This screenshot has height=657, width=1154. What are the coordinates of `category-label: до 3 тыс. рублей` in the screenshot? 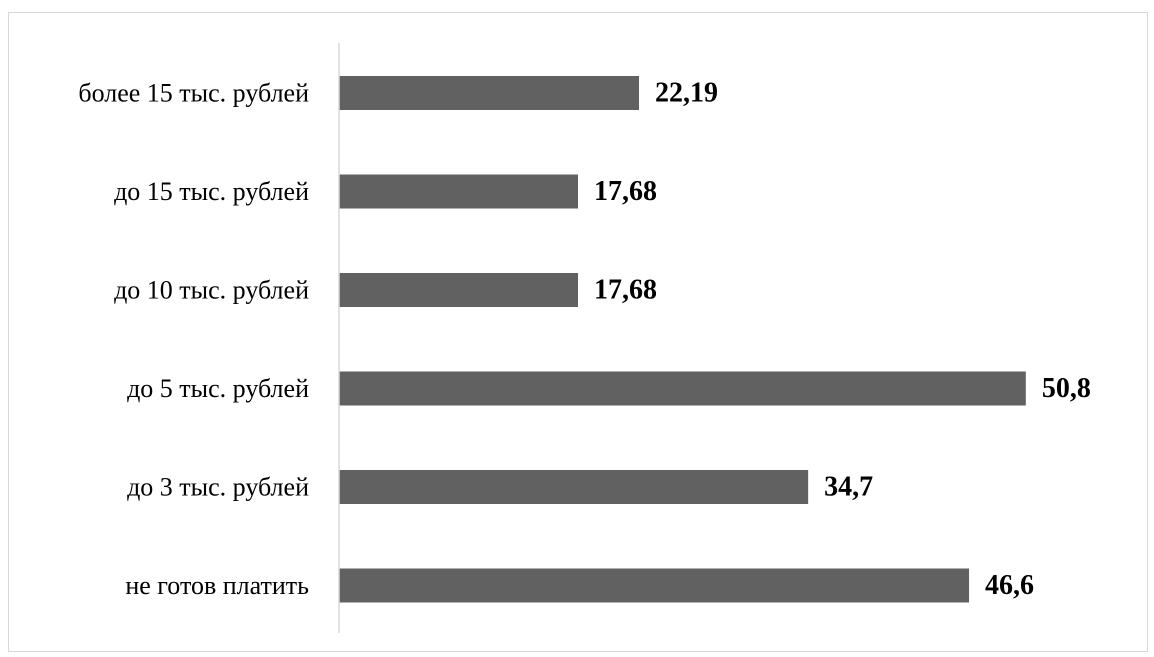 It's located at (218, 487).